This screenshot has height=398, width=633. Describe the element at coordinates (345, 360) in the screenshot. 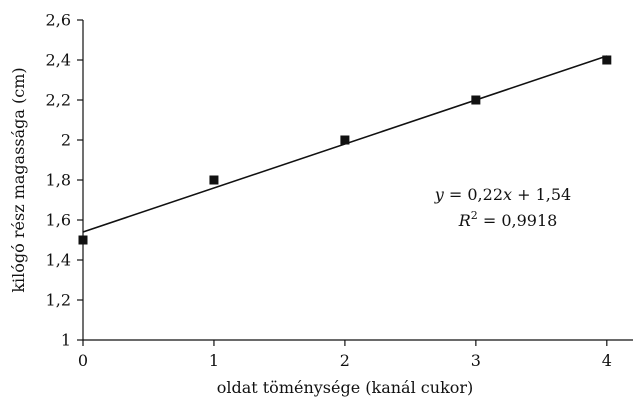

I see `x-tick-label: 2` at that location.